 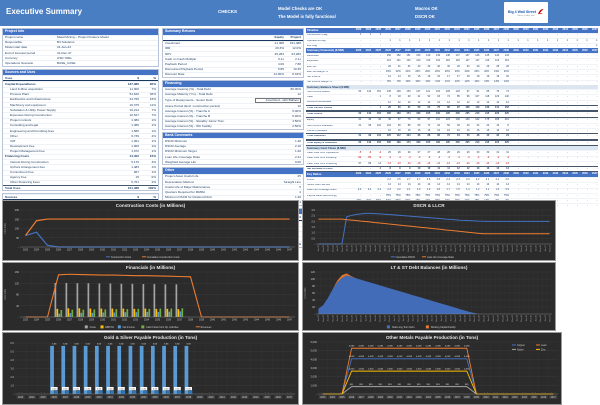 I want to click on svg-text: Lead, so click(x=544, y=345).